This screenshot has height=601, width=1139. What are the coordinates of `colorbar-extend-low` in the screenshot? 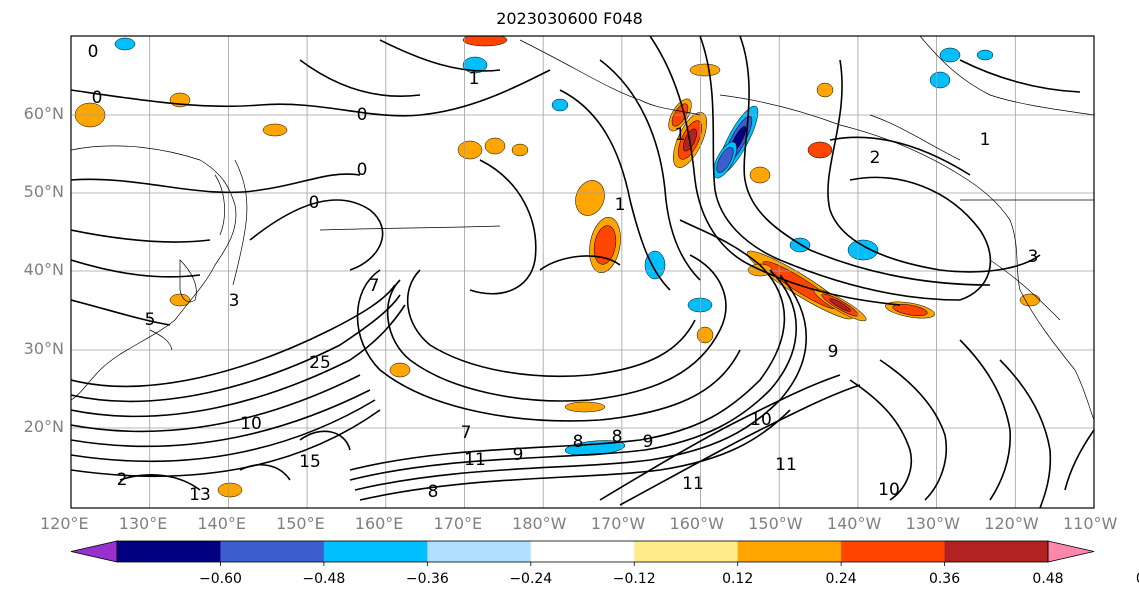 It's located at (94, 551).